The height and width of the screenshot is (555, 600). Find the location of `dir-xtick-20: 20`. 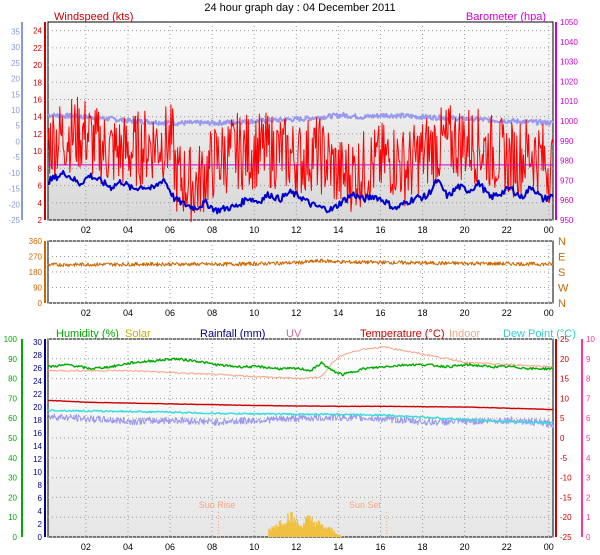

dir-xtick-20: 20 is located at coordinates (465, 313).